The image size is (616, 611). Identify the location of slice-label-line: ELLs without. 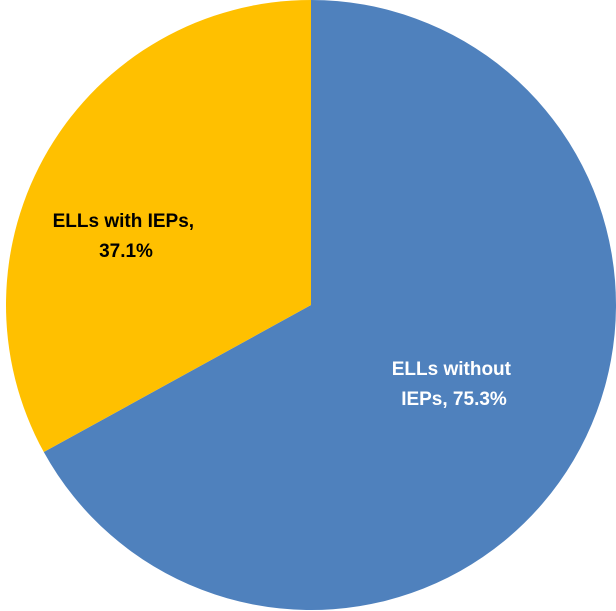
(452, 369).